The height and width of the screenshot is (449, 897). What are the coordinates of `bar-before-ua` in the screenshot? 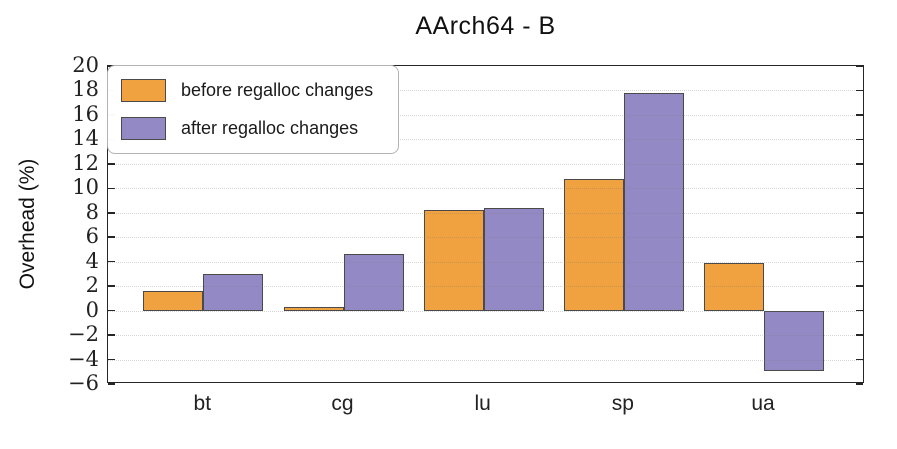 It's located at (734, 286).